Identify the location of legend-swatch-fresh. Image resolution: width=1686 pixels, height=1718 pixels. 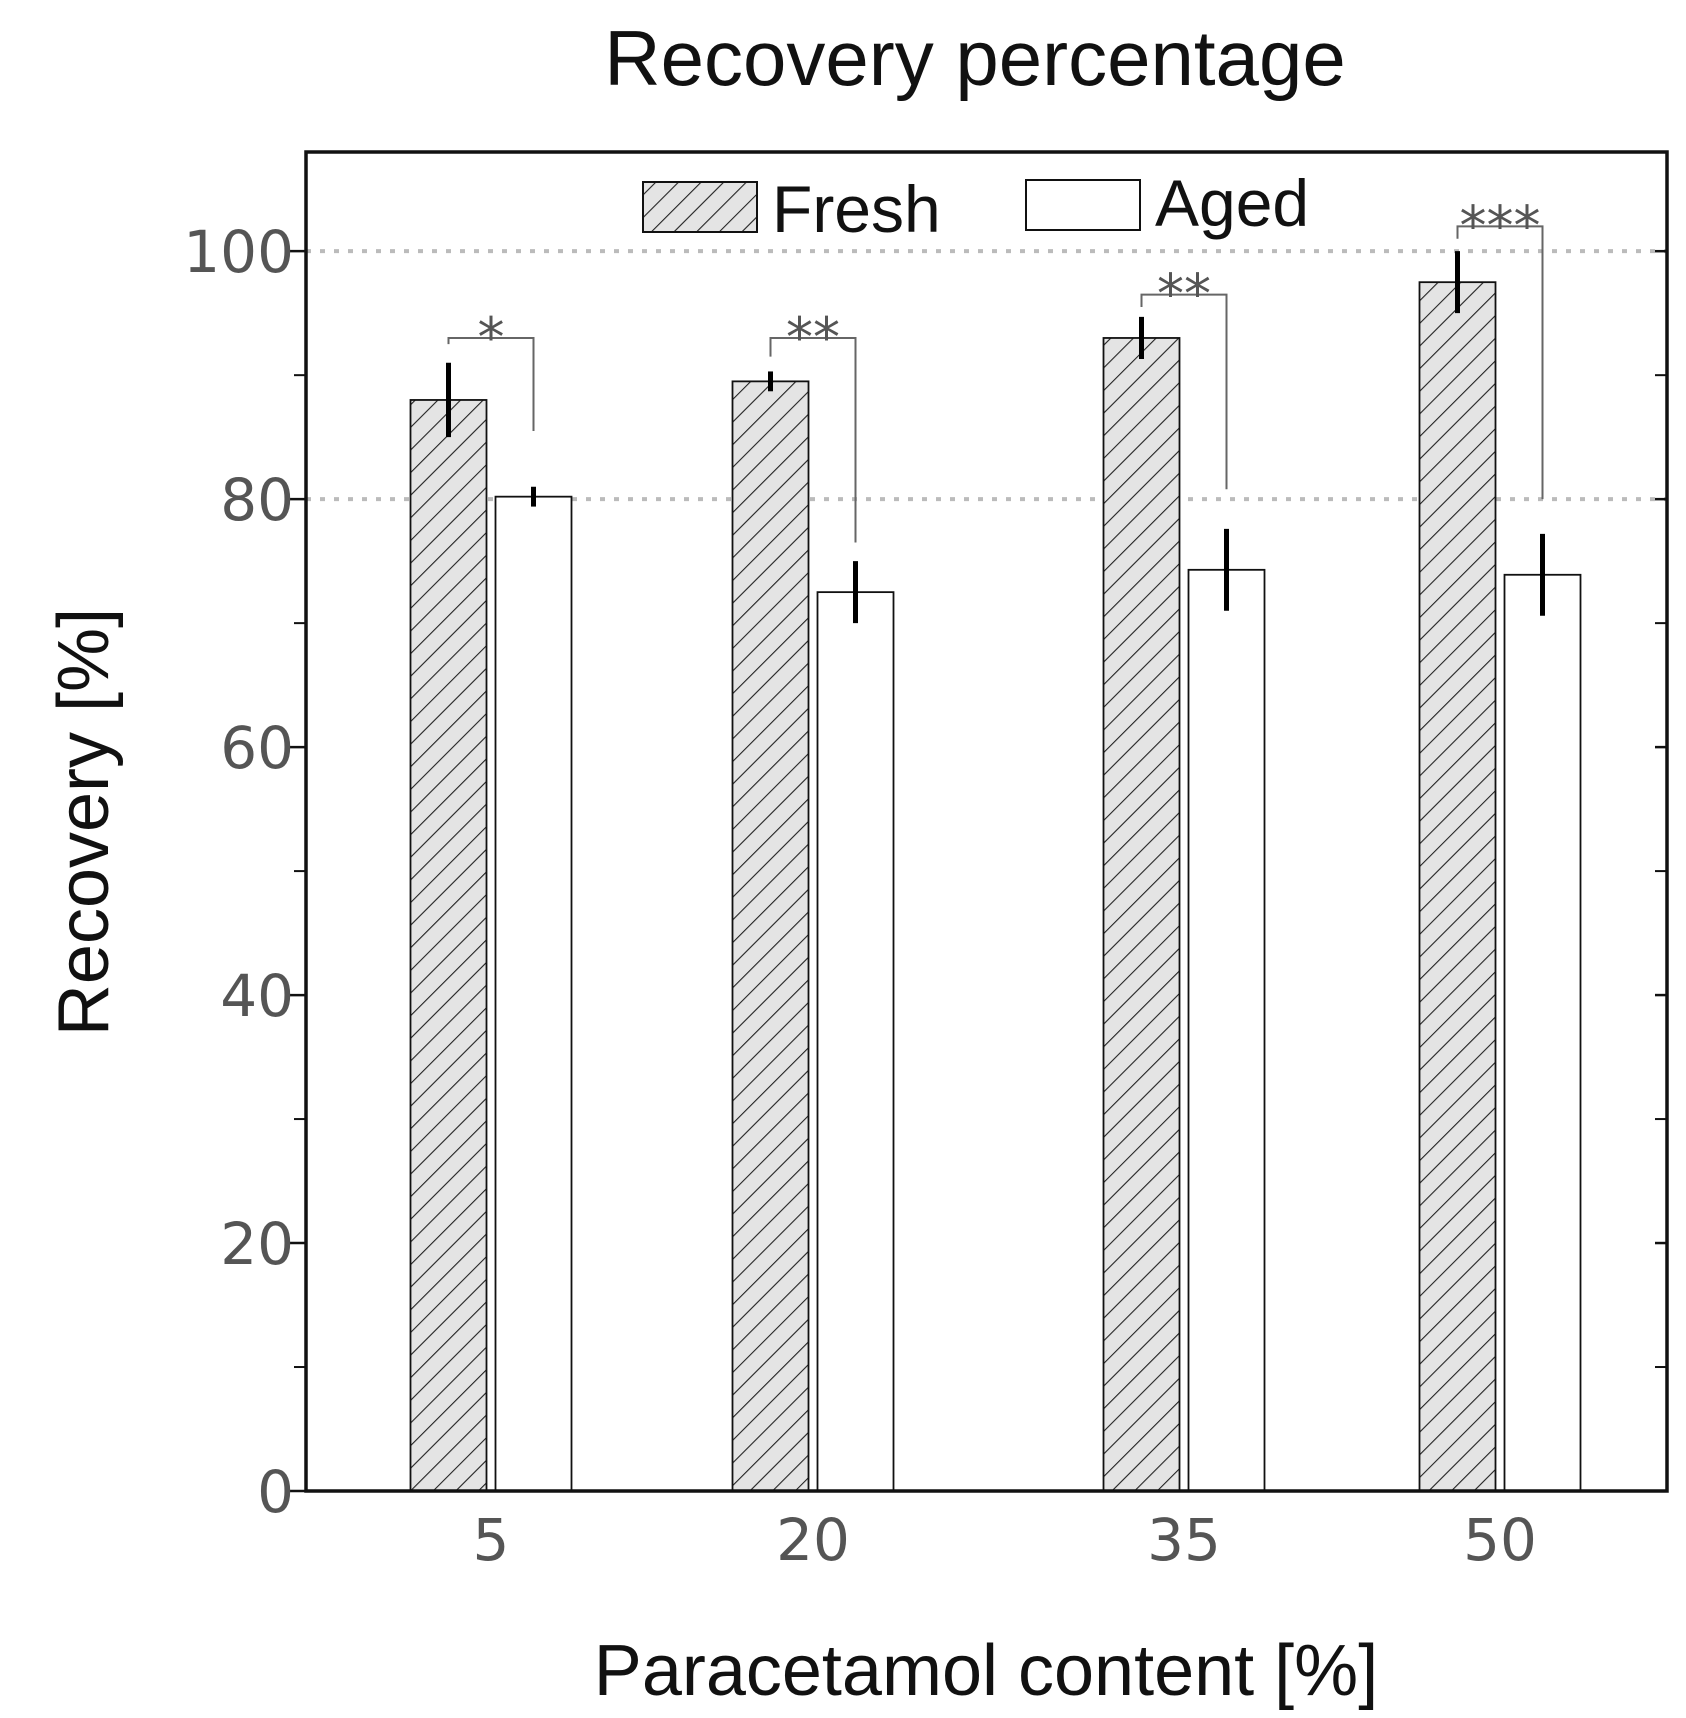
(700, 207).